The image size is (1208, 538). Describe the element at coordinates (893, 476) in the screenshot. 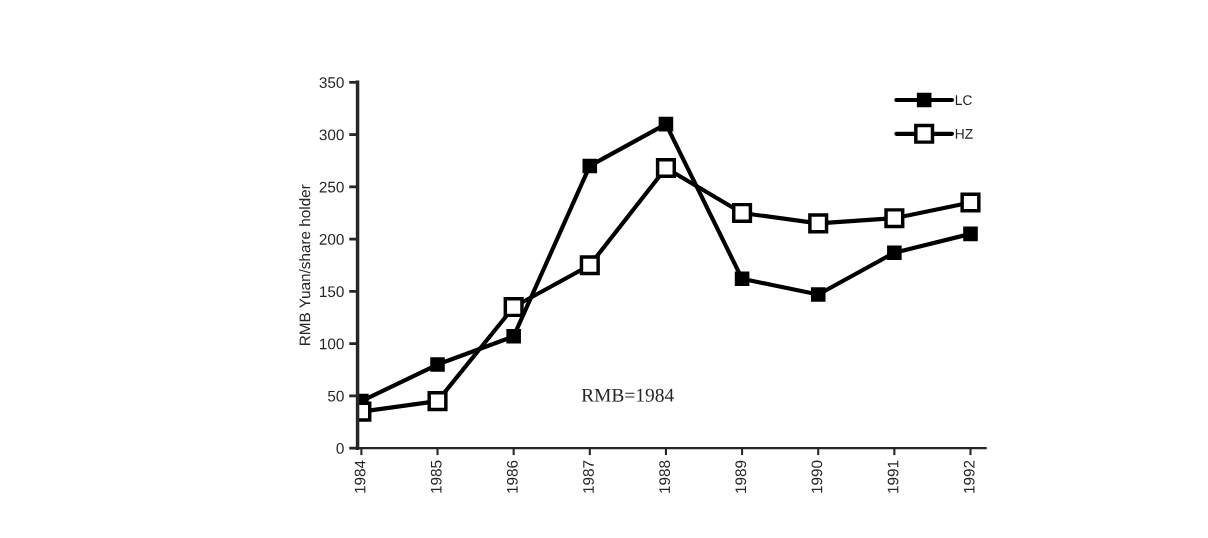

I see `x-tick-label: 1991` at that location.